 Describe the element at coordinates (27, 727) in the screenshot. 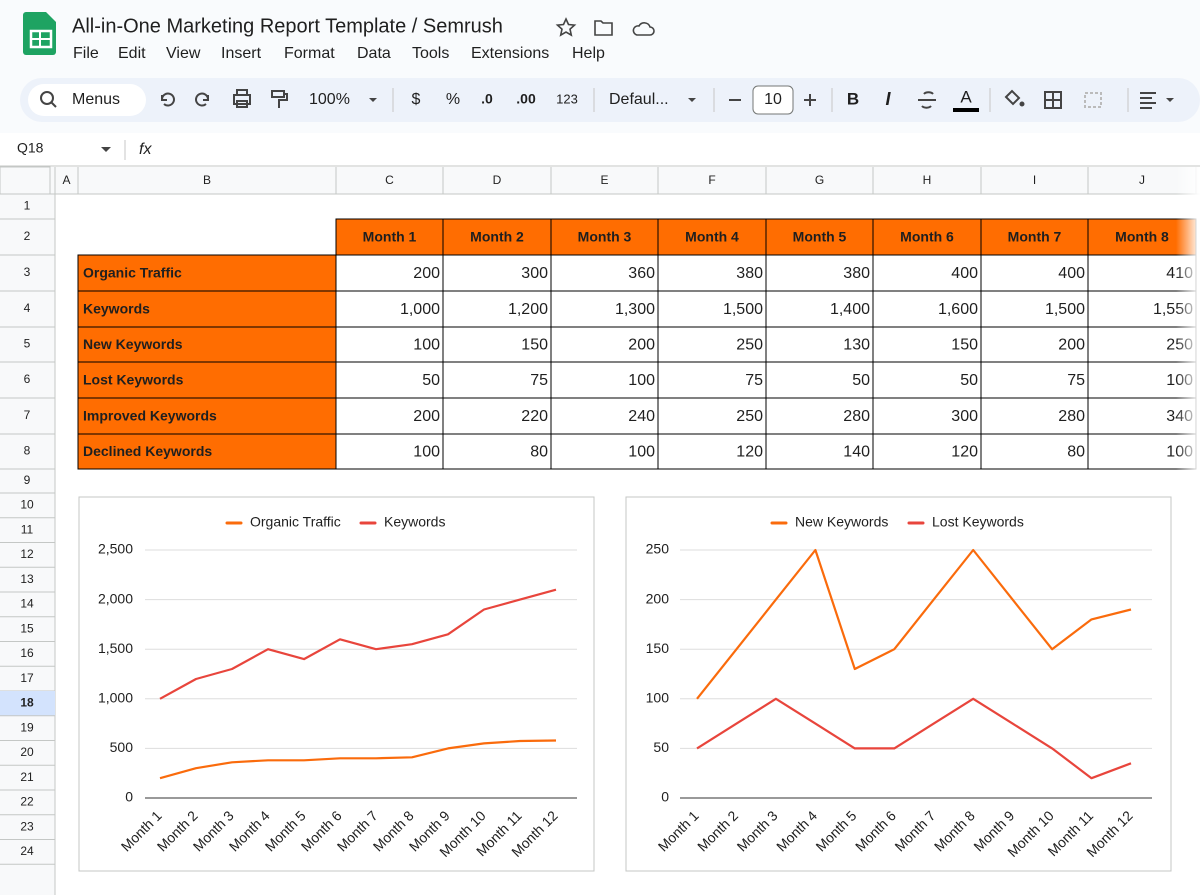

I see `row-header: 19` at that location.